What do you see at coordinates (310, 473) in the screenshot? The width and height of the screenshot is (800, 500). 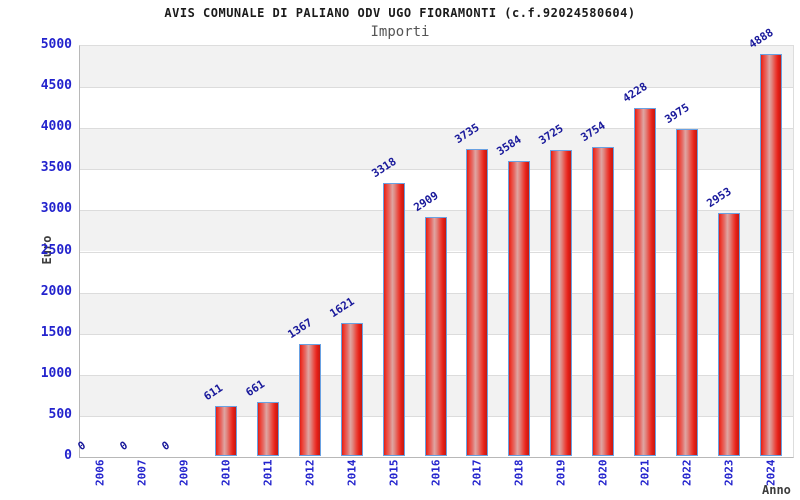 I see `x-tick-label: 2012` at bounding box center [310, 473].